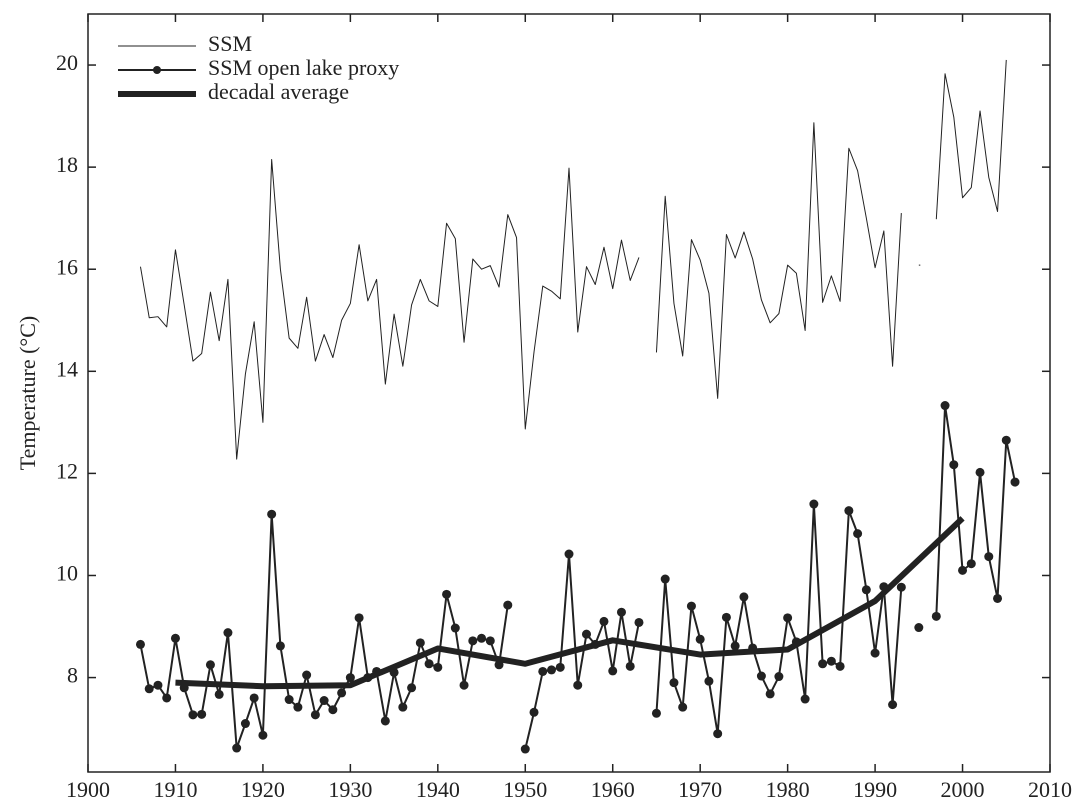 Image resolution: width=1078 pixels, height=809 pixels. Describe the element at coordinates (157, 70) in the screenshot. I see `legend-marker` at that location.